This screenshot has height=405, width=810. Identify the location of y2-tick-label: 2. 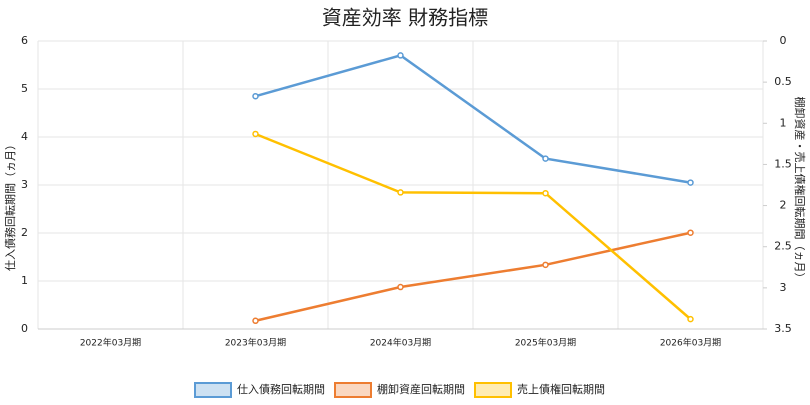
(783, 205).